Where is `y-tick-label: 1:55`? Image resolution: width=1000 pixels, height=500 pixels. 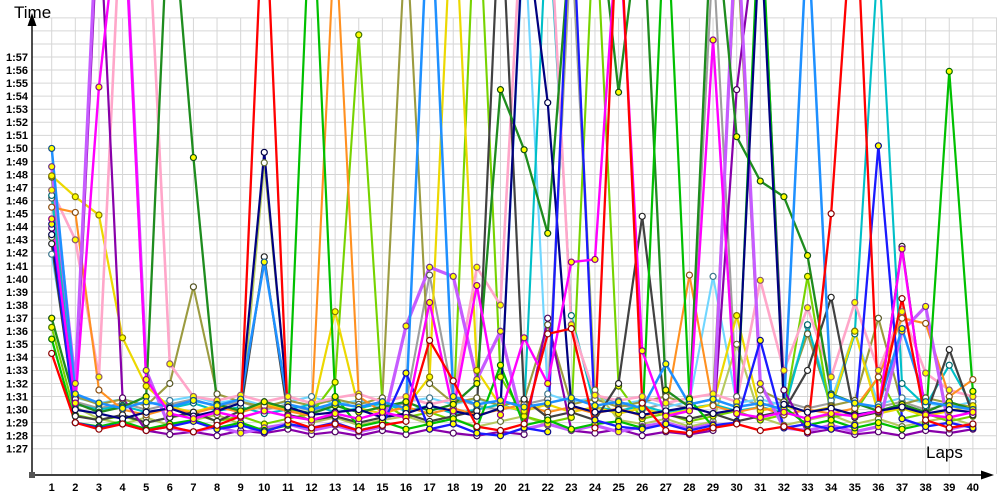
y-tick-label: 1:55 is located at coordinates (17, 84).